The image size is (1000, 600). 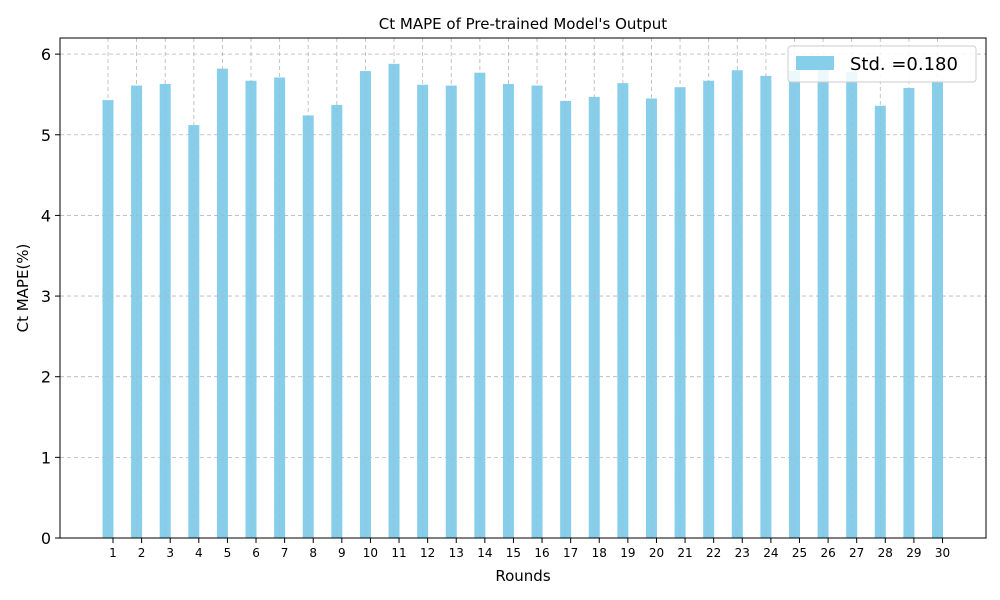 I want to click on y-tick-label: 1, so click(x=46, y=457).